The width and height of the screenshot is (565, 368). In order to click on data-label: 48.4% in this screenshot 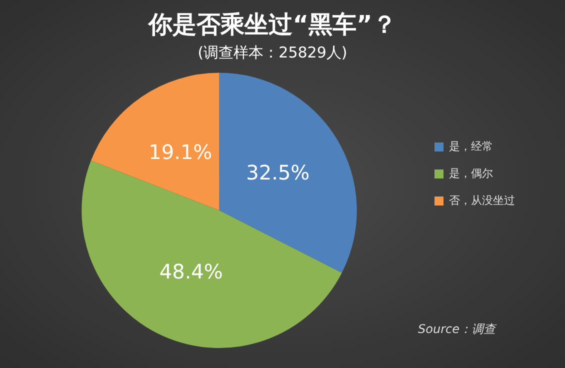, I will do `click(191, 271)`.